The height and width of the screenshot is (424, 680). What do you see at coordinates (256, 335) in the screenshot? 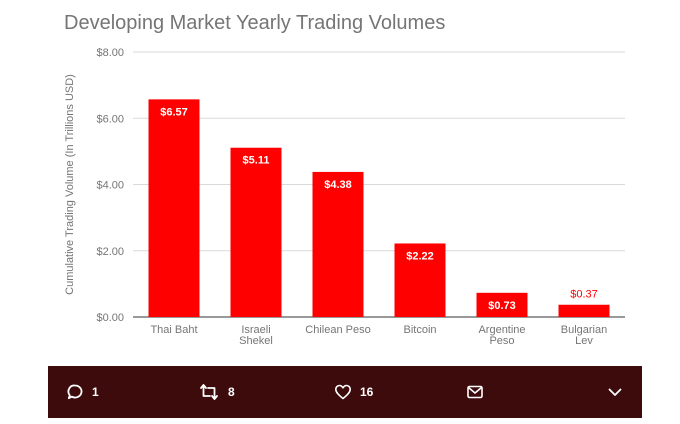
I see `x-tick-label: Israeli Shekel` at bounding box center [256, 335].